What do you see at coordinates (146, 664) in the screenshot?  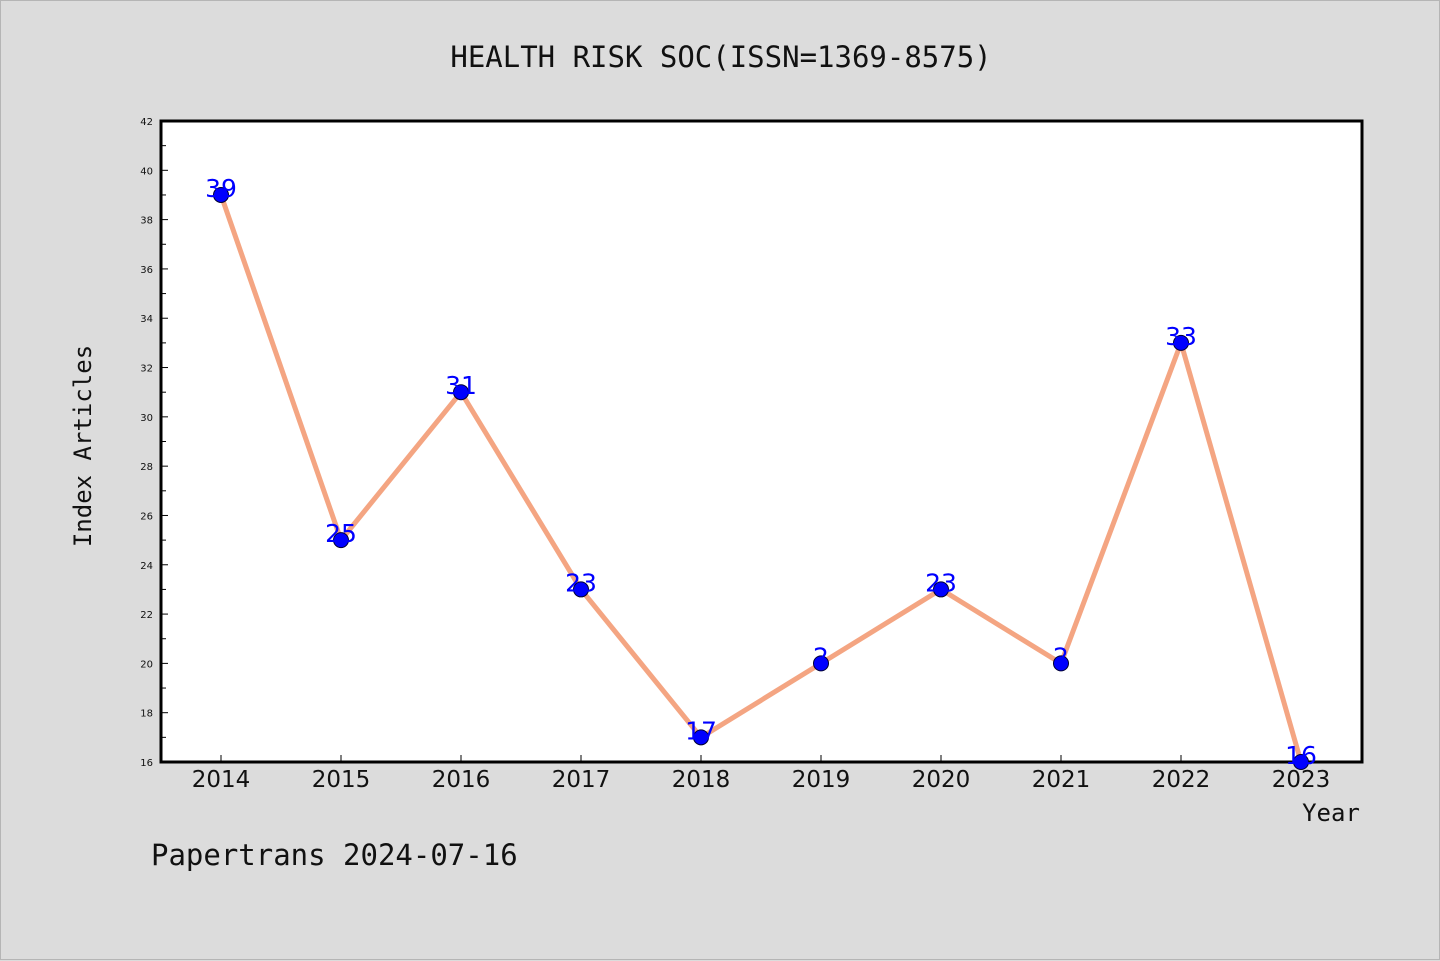 I see `y-tick-label: 20` at bounding box center [146, 664].